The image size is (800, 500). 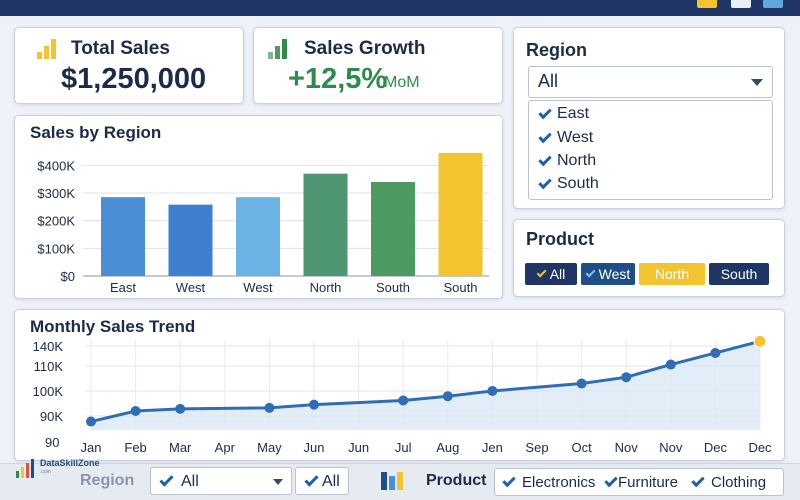 What do you see at coordinates (378, 65) in the screenshot?
I see `kpi-sales-growth-card: Sales Growth +12,5% MoM` at bounding box center [378, 65].